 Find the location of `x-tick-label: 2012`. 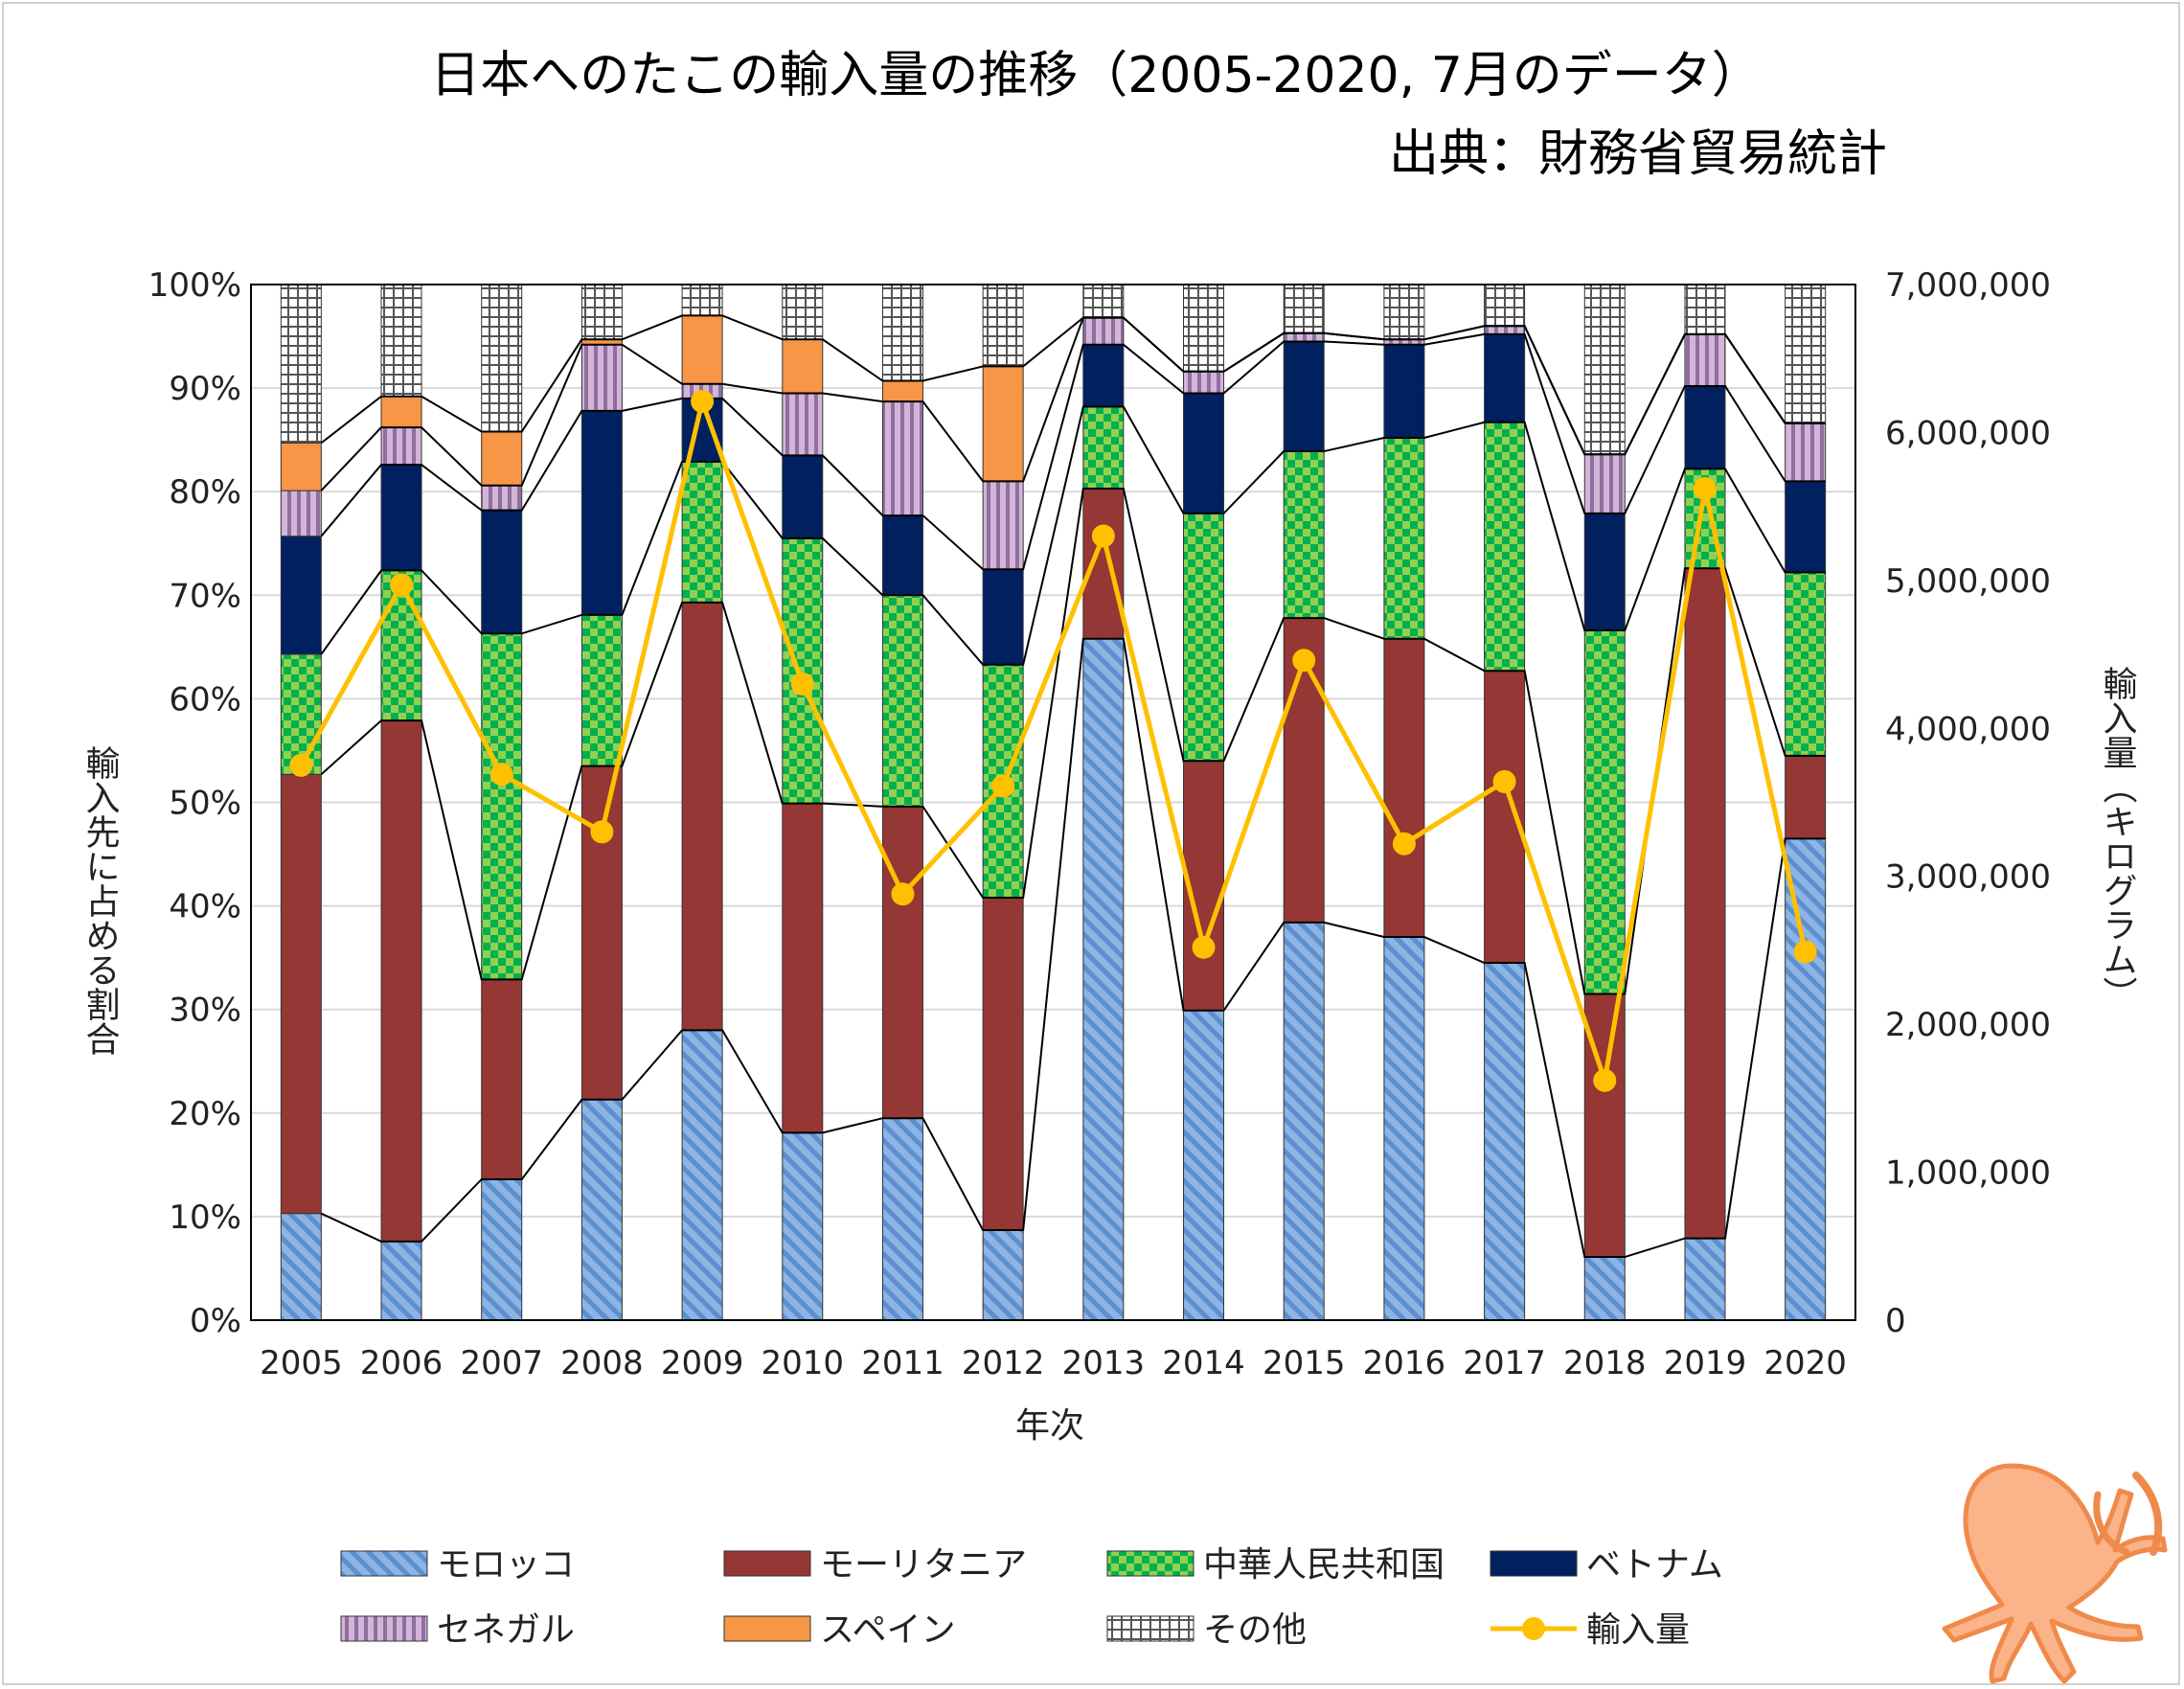

x-tick-label: 2012 is located at coordinates (1003, 1363).